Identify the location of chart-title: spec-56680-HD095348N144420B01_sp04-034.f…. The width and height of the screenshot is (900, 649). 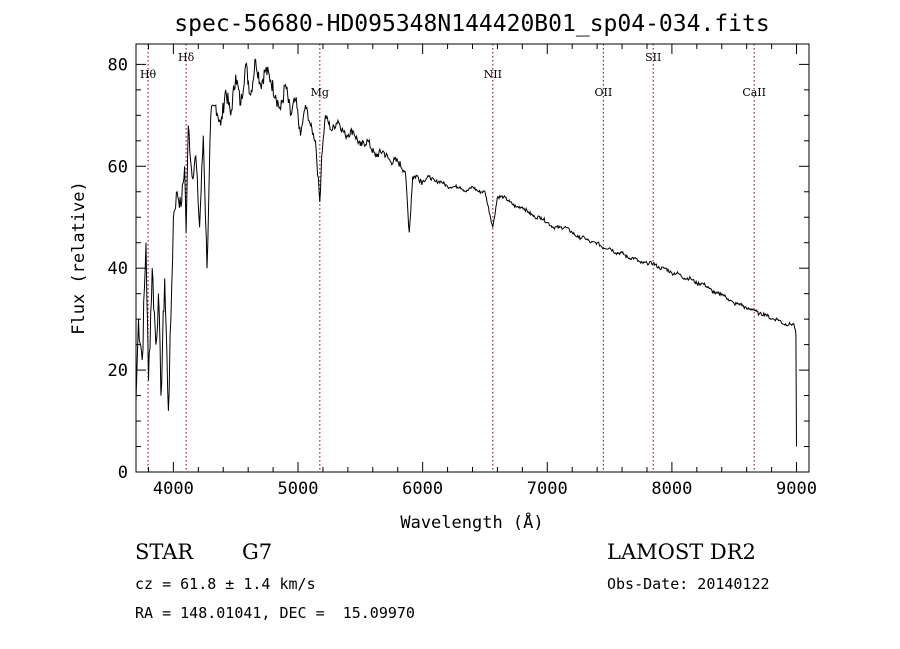
(471, 24).